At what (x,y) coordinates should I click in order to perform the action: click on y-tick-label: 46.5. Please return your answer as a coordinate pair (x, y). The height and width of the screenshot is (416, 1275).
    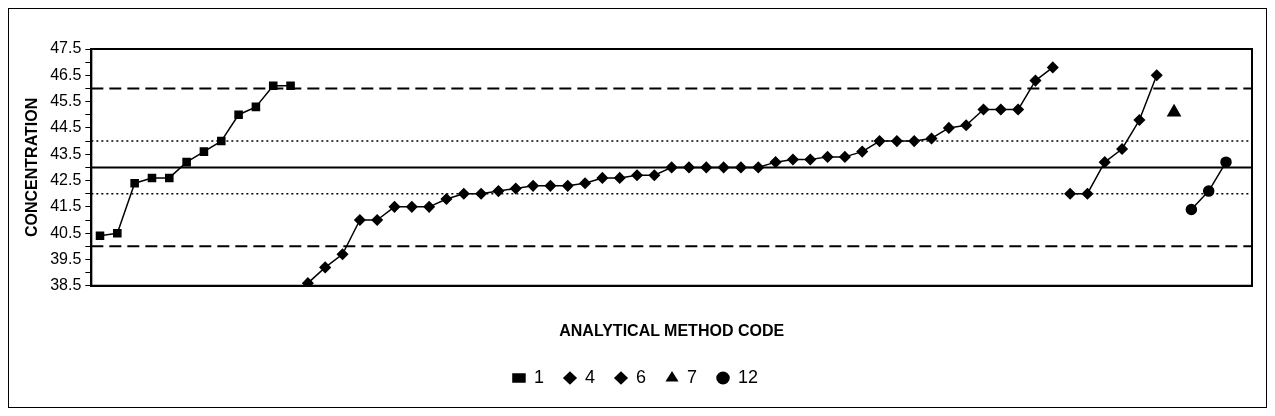
    Looking at the image, I should click on (66, 74).